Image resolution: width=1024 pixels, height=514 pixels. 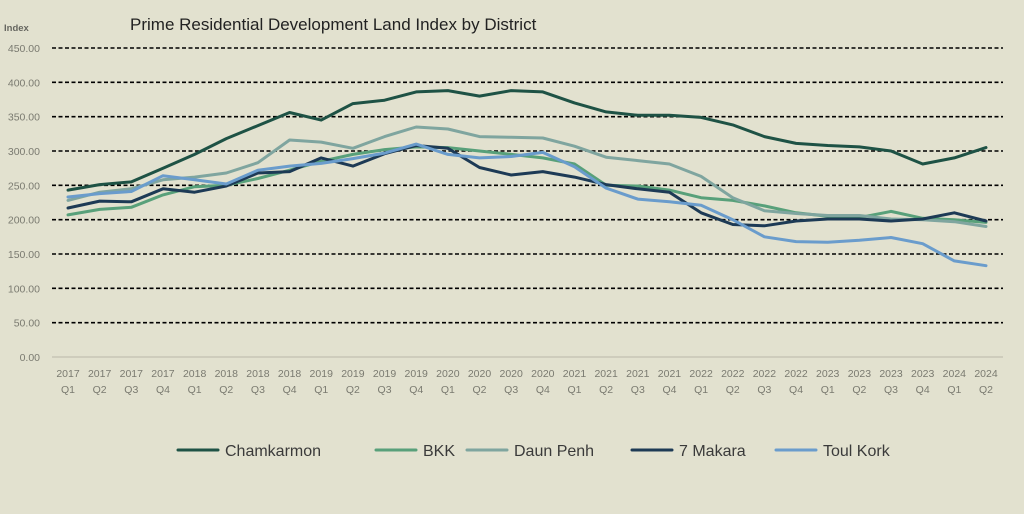 I want to click on y-tick-label: 350.00, so click(x=24, y=118).